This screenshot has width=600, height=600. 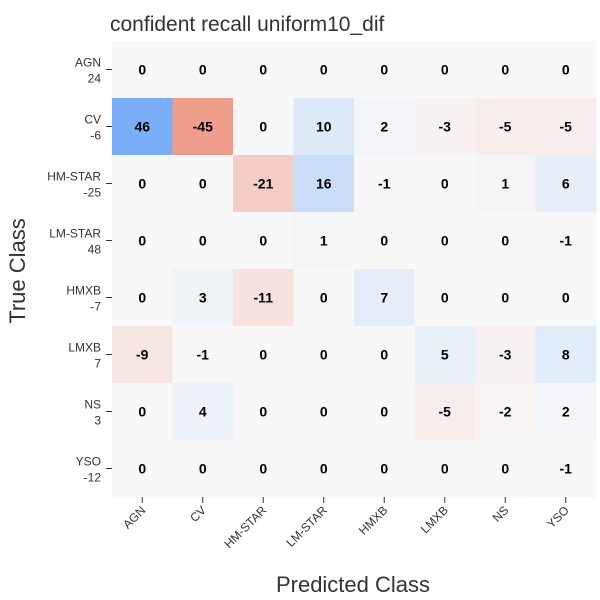 I want to click on heatmap-cell-lm-star-lm-star, so click(x=324, y=241).